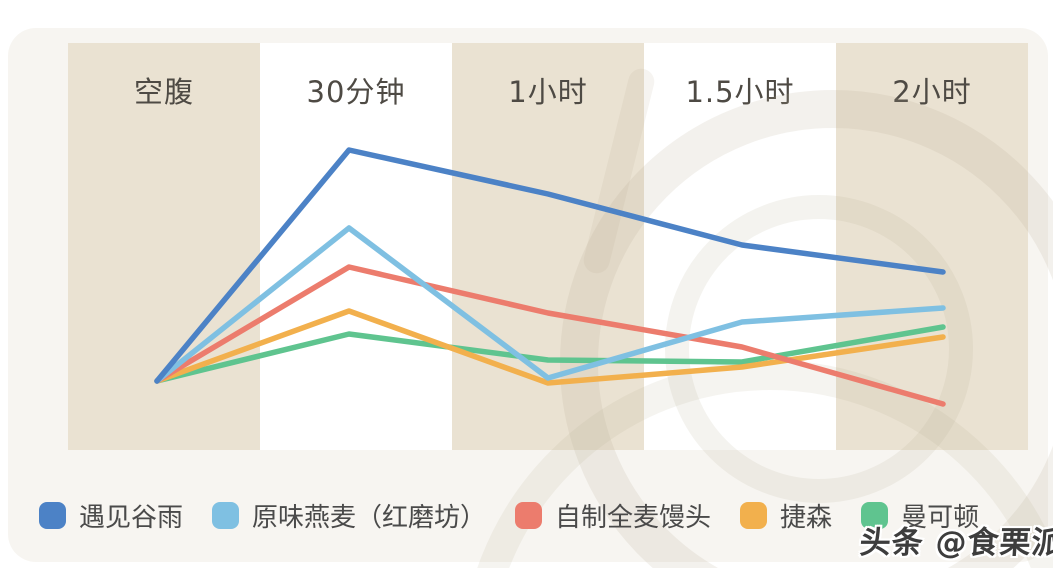 This screenshot has height=568, width=1053. I want to click on legend-label: 曼可顿, so click(940, 518).